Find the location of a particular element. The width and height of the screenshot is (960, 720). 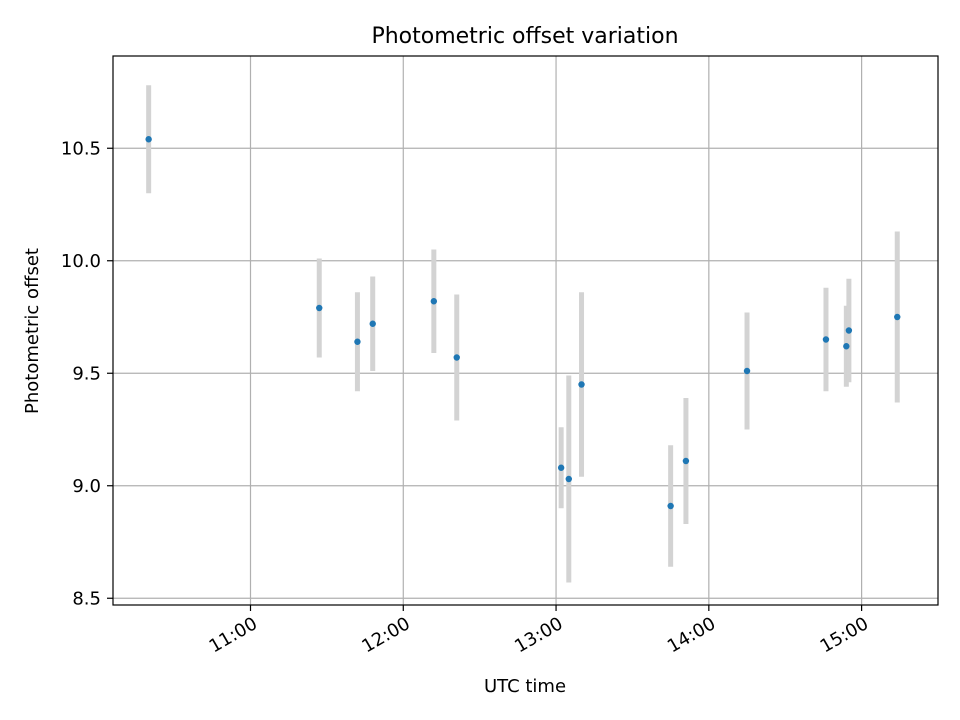

y-tick-label: 9.5 is located at coordinates (86, 373).